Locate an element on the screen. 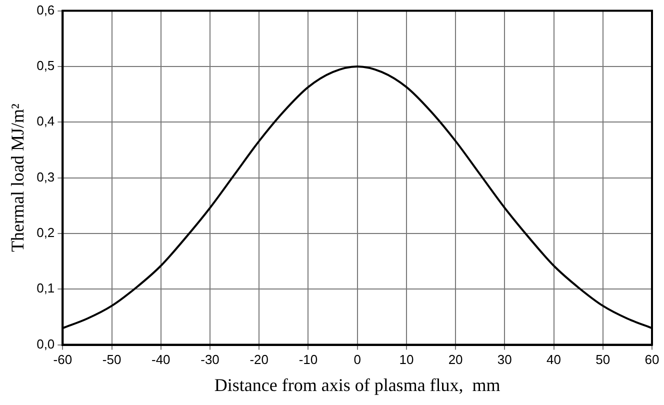 This screenshot has height=405, width=664. y-axis-title: Thermal load MJ/m² is located at coordinates (18, 178).